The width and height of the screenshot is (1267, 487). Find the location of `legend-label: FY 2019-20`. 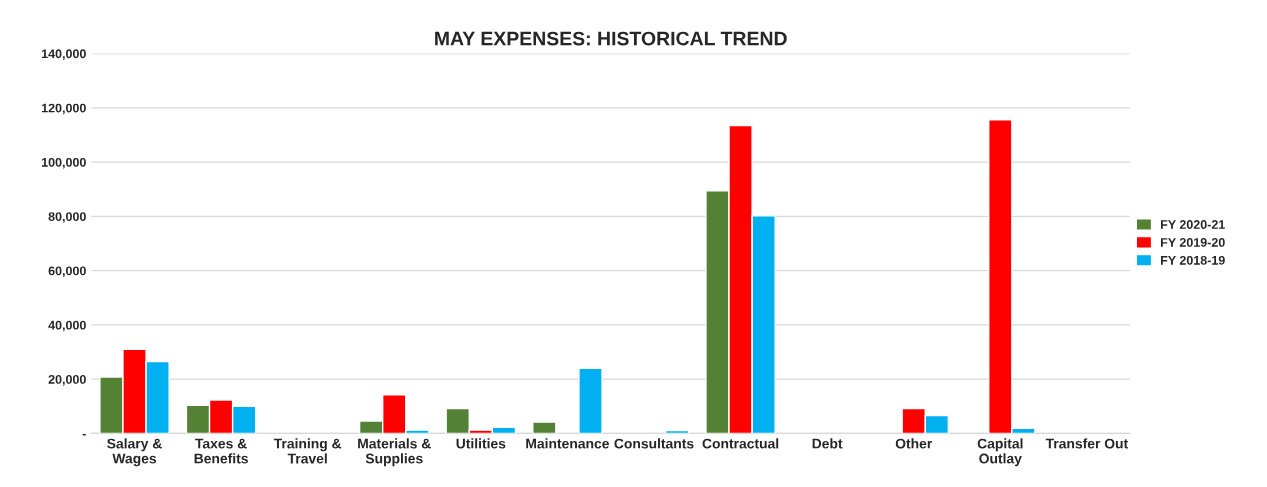

legend-label: FY 2019-20 is located at coordinates (1193, 242).